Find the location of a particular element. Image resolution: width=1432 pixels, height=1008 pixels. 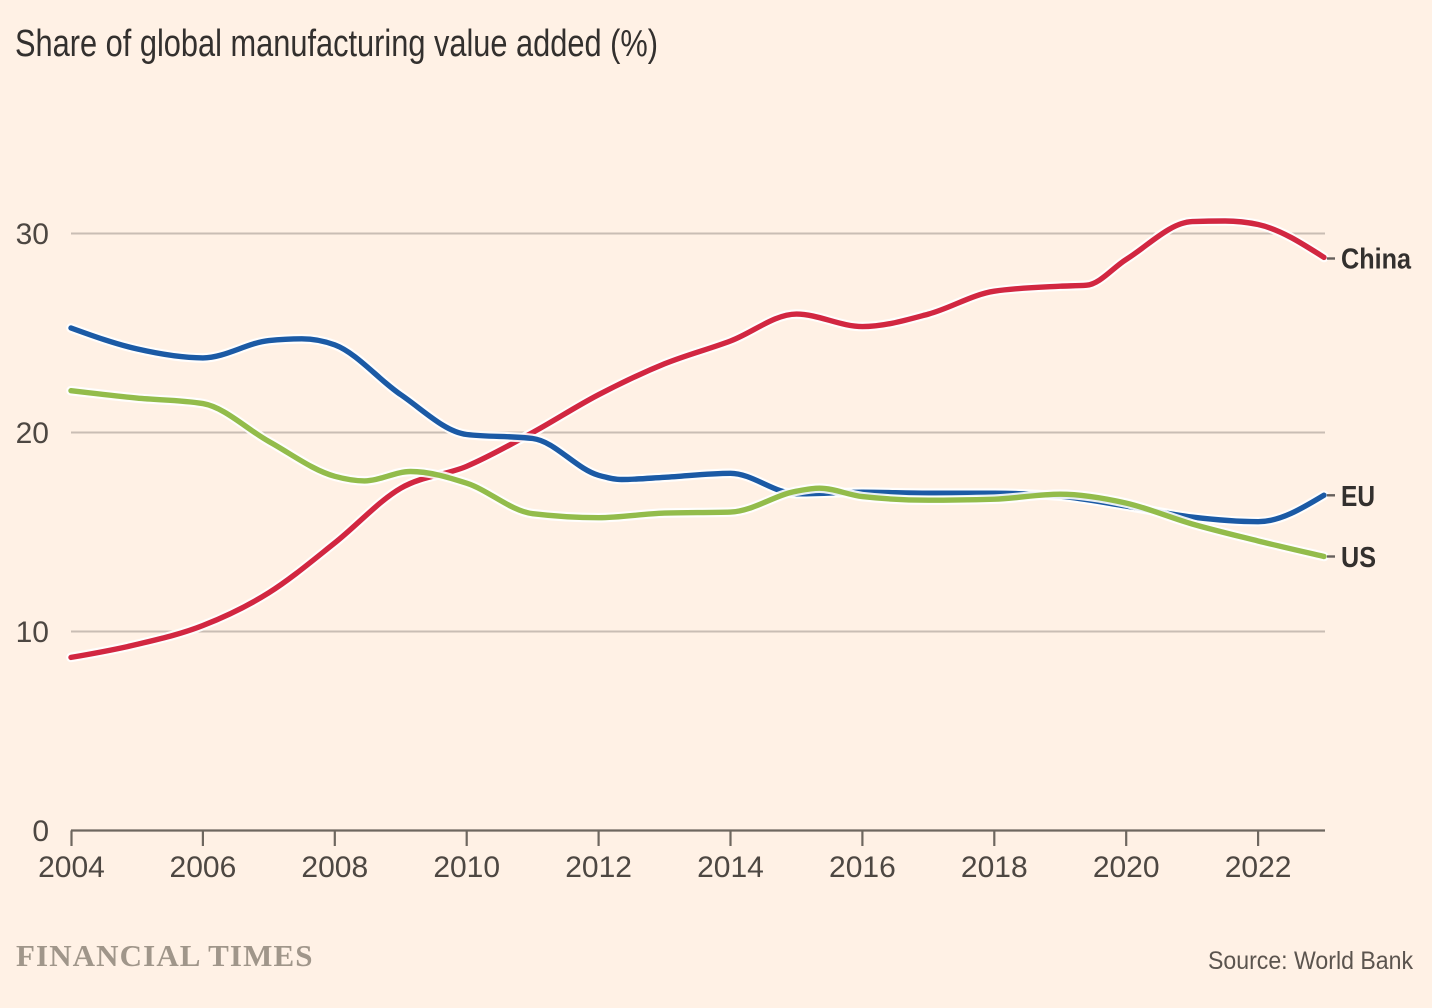

svg-text: China is located at coordinates (1376, 260).